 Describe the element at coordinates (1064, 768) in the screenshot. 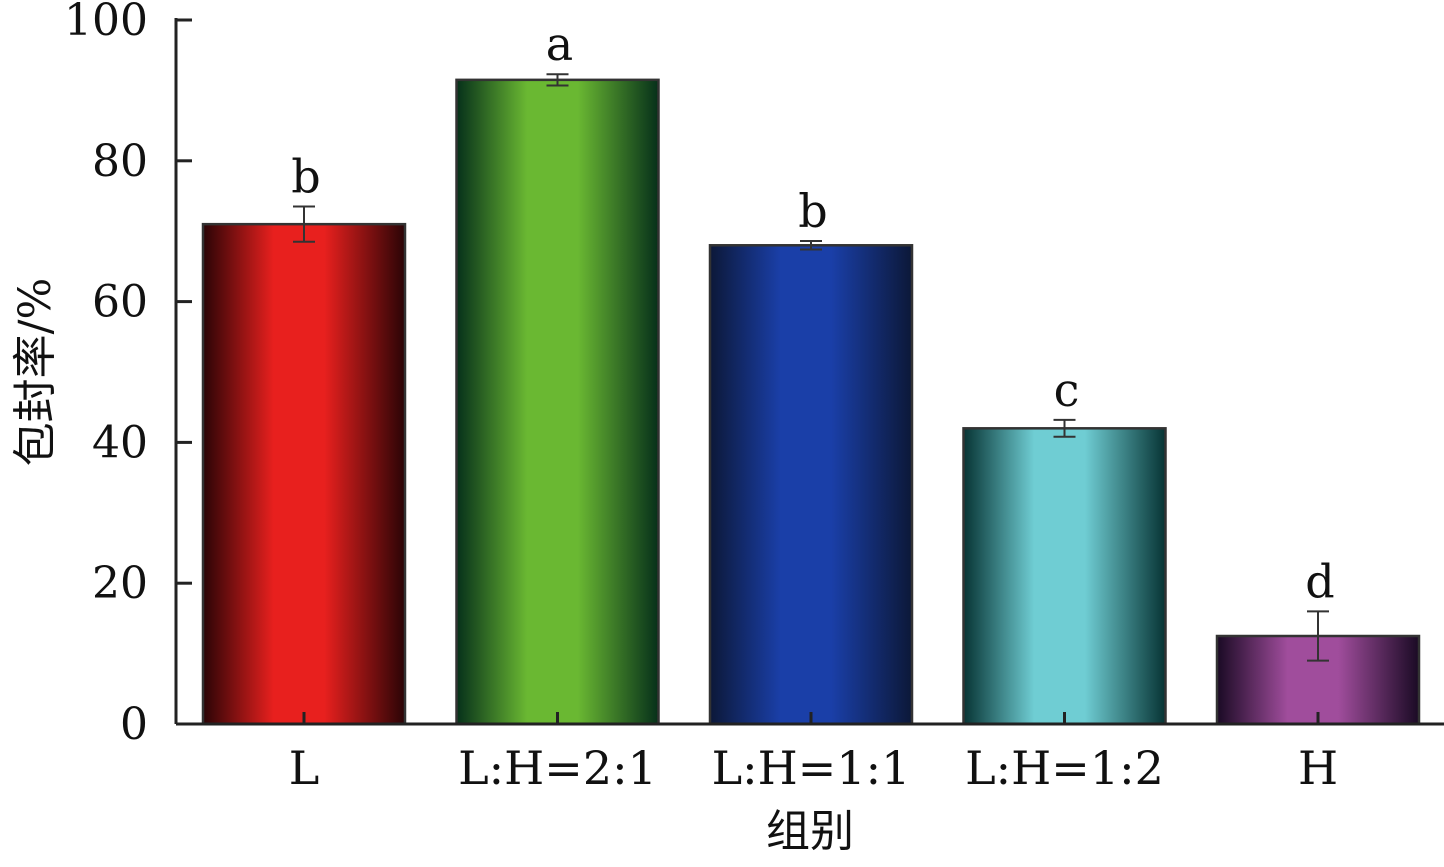

I see `x-tick-label: L:H=1:2` at that location.